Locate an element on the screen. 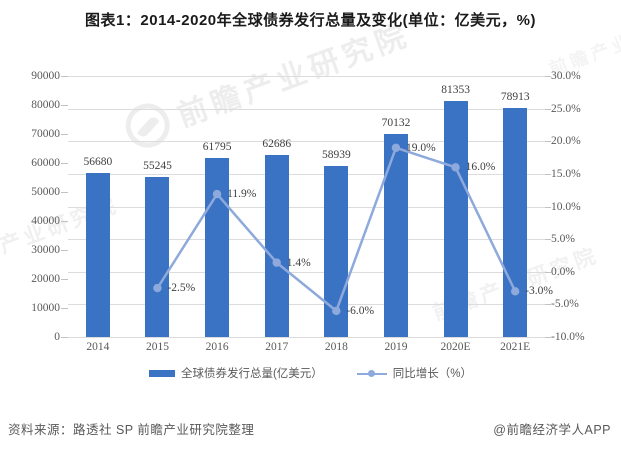 This screenshot has height=453, width=621. left-axis-tick-label: 70000 is located at coordinates (45, 134).